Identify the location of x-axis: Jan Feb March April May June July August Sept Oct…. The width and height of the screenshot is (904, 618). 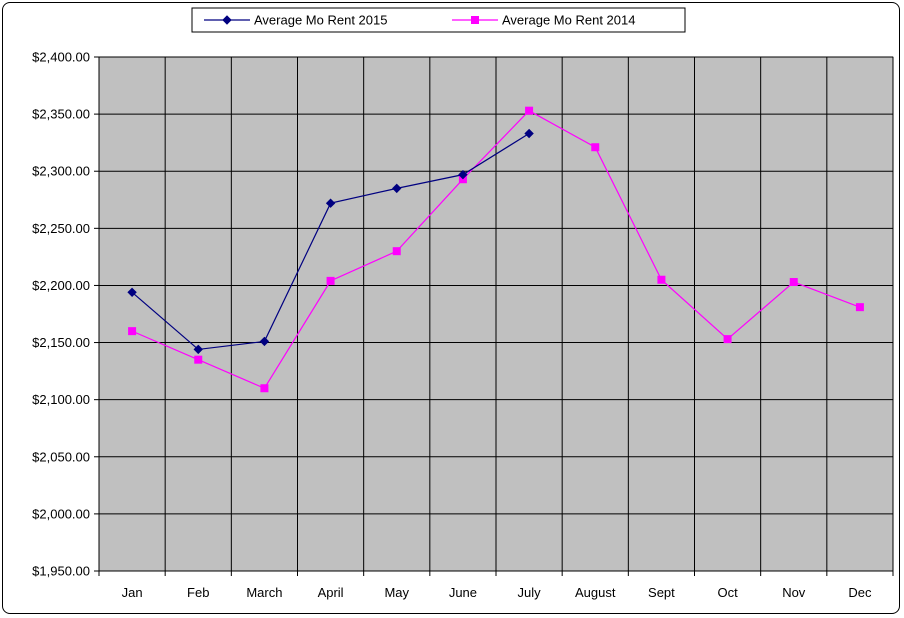
(496, 585).